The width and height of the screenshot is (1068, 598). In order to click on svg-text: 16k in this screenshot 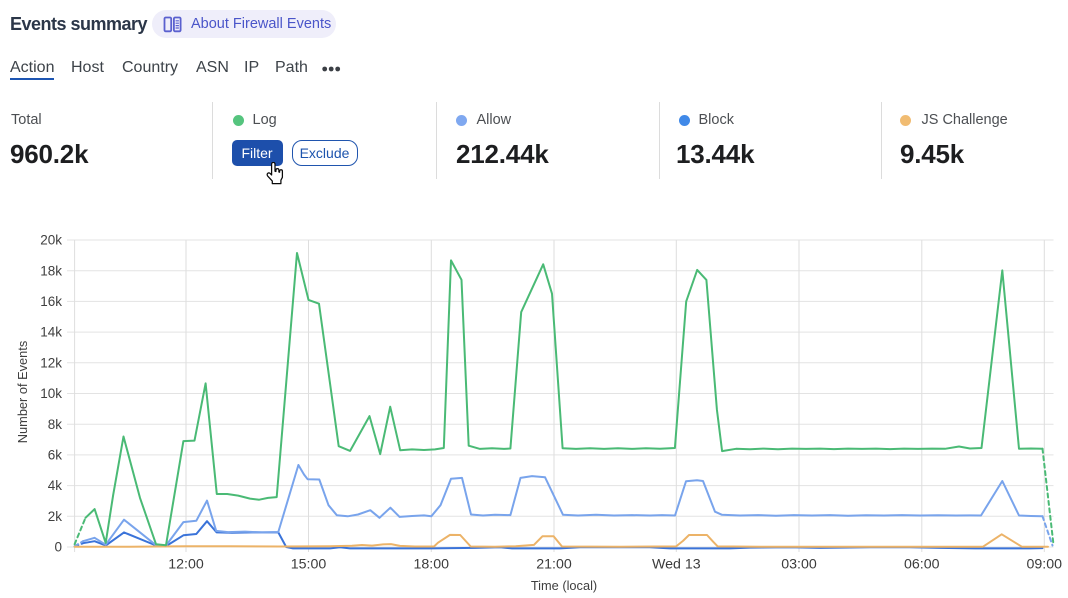, I will do `click(51, 301)`.